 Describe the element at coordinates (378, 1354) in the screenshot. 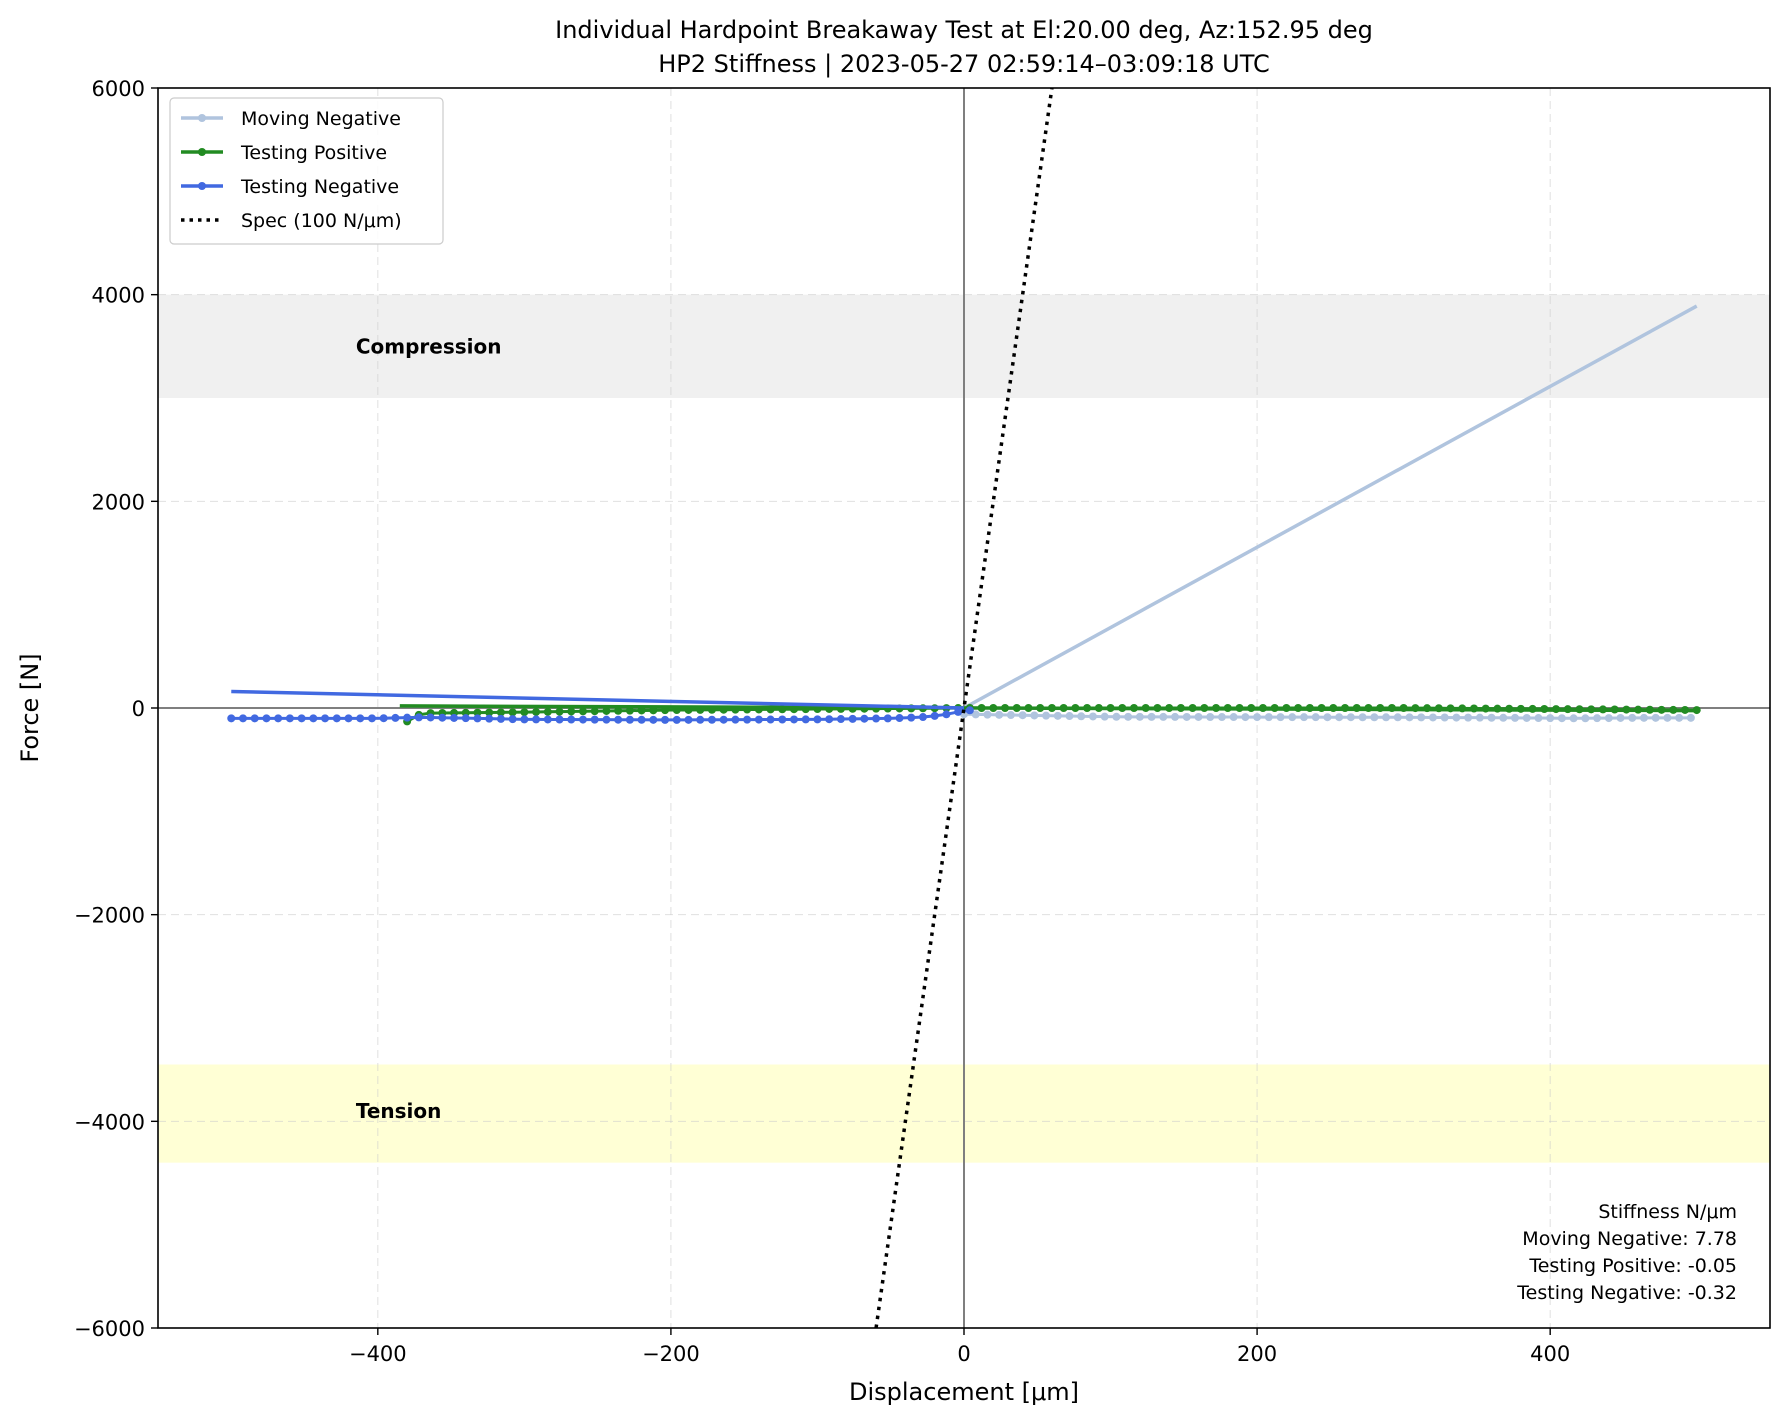

I see `x-tick-label: −400` at that location.